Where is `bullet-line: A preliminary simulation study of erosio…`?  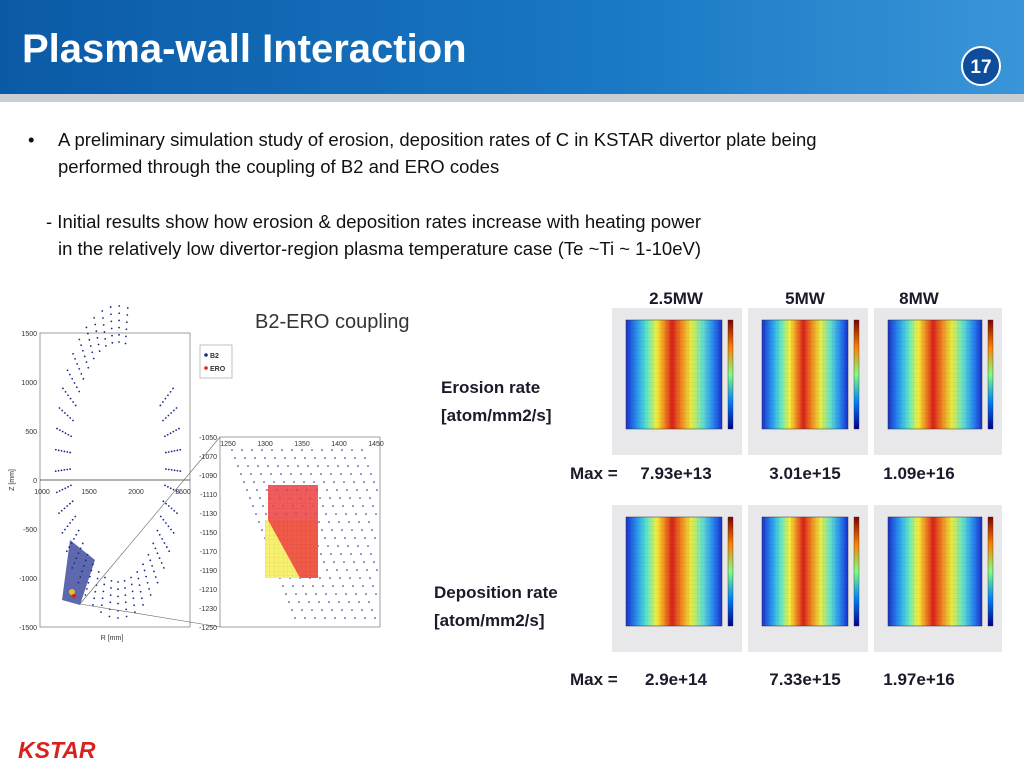
bullet-line: A preliminary simulation study of erosio… is located at coordinates (437, 139).